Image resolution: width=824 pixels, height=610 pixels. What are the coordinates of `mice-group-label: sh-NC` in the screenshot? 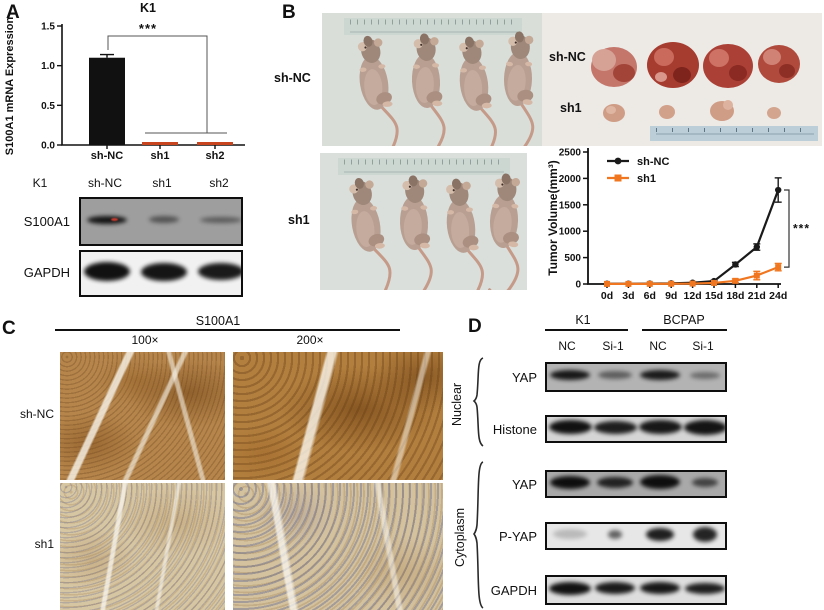 It's located at (292, 78).